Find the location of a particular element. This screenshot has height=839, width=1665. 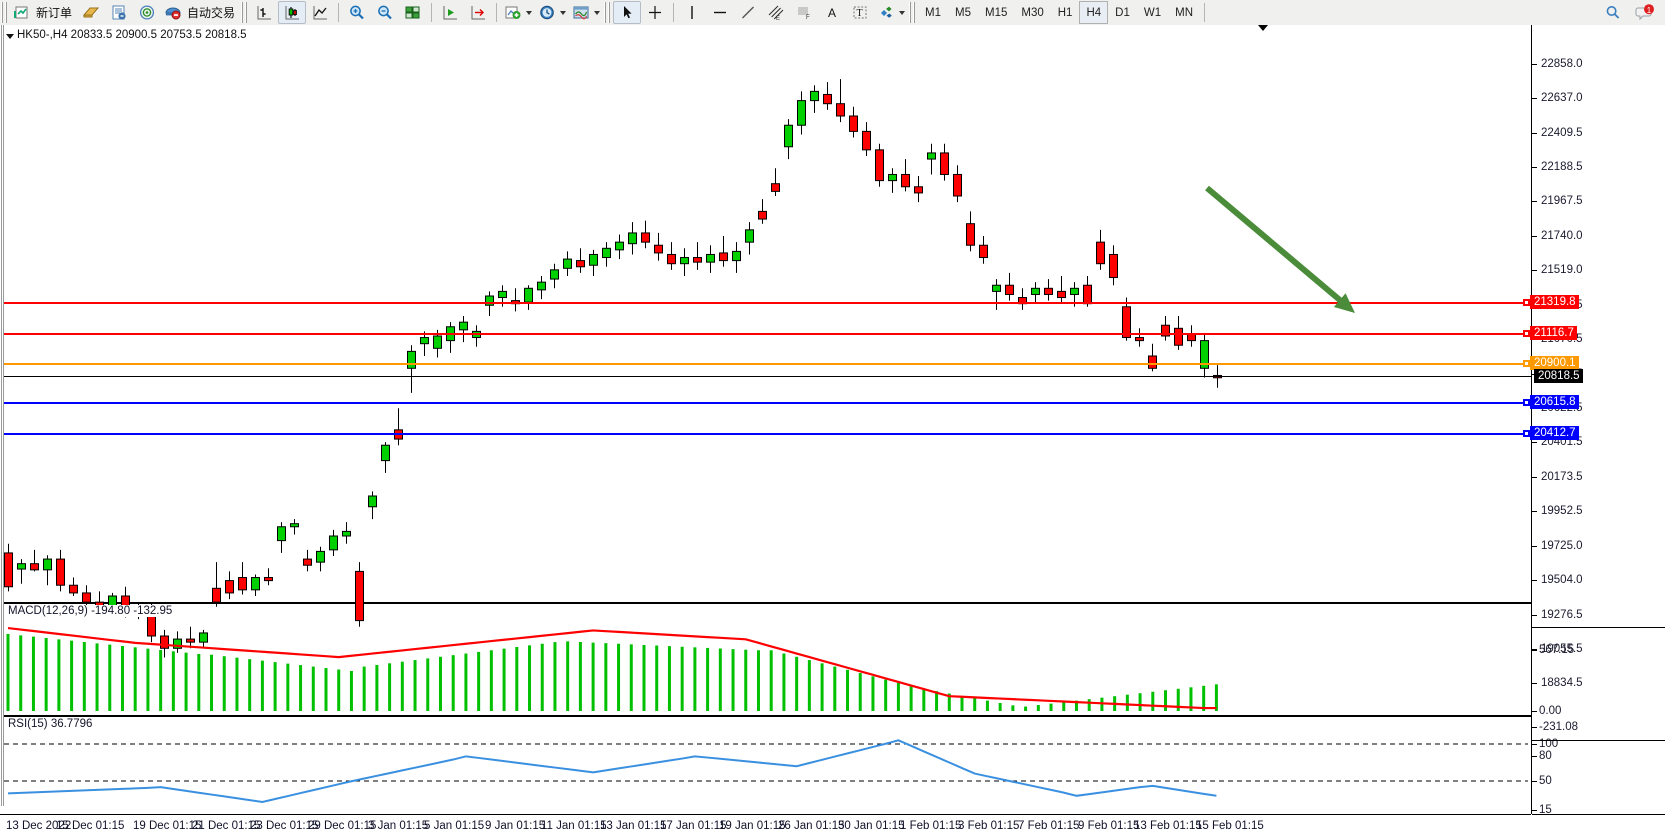

support-level-1-line is located at coordinates (767, 403).